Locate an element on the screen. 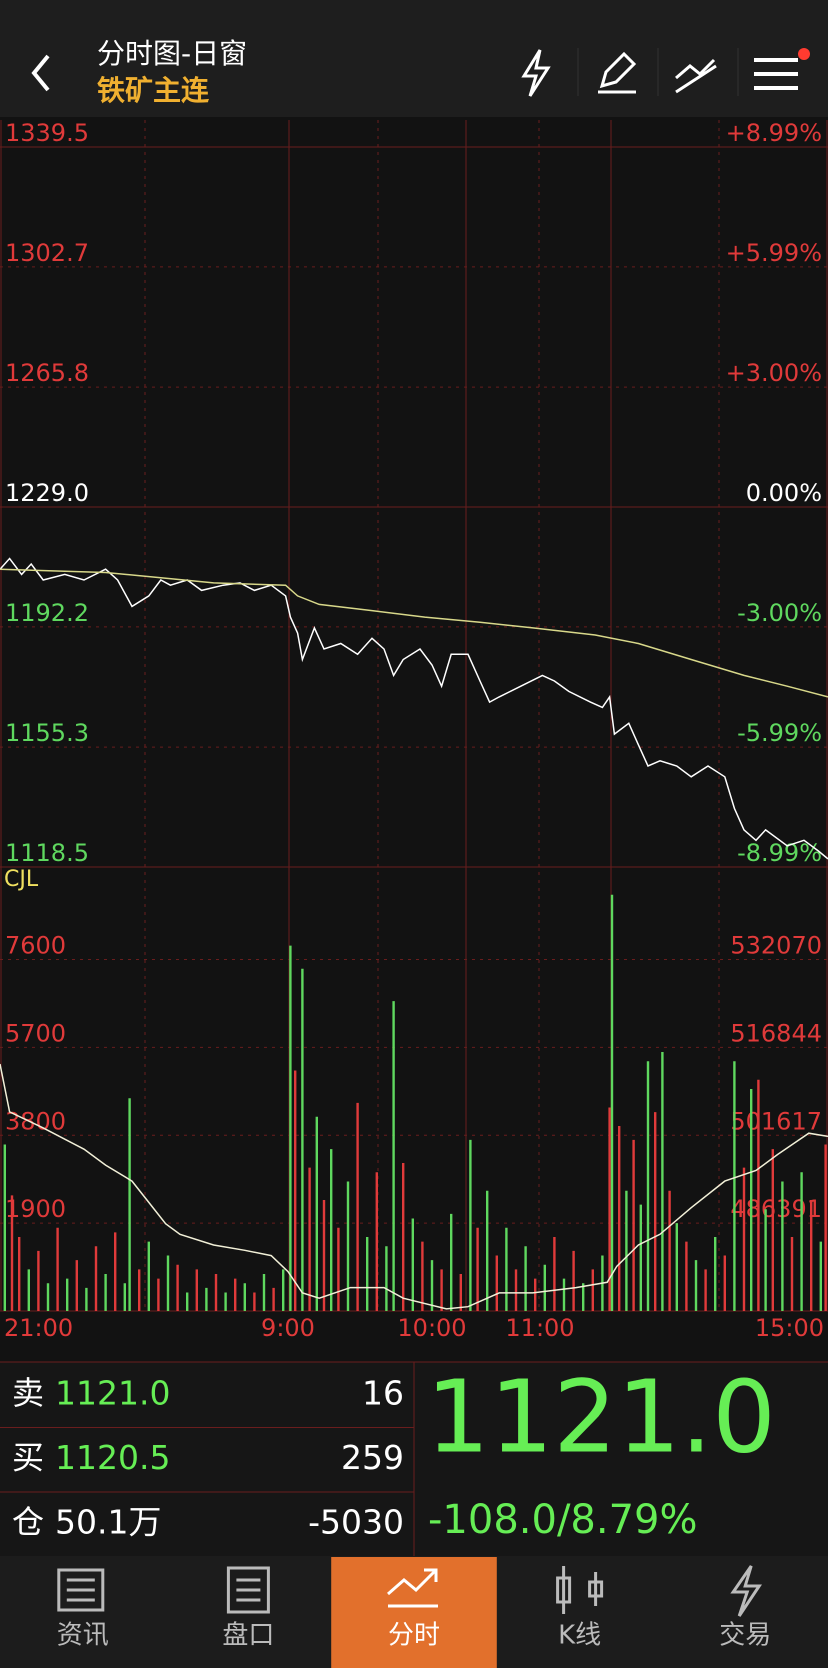 The width and height of the screenshot is (828, 1668). tab-label: 盘口 is located at coordinates (248, 1636).